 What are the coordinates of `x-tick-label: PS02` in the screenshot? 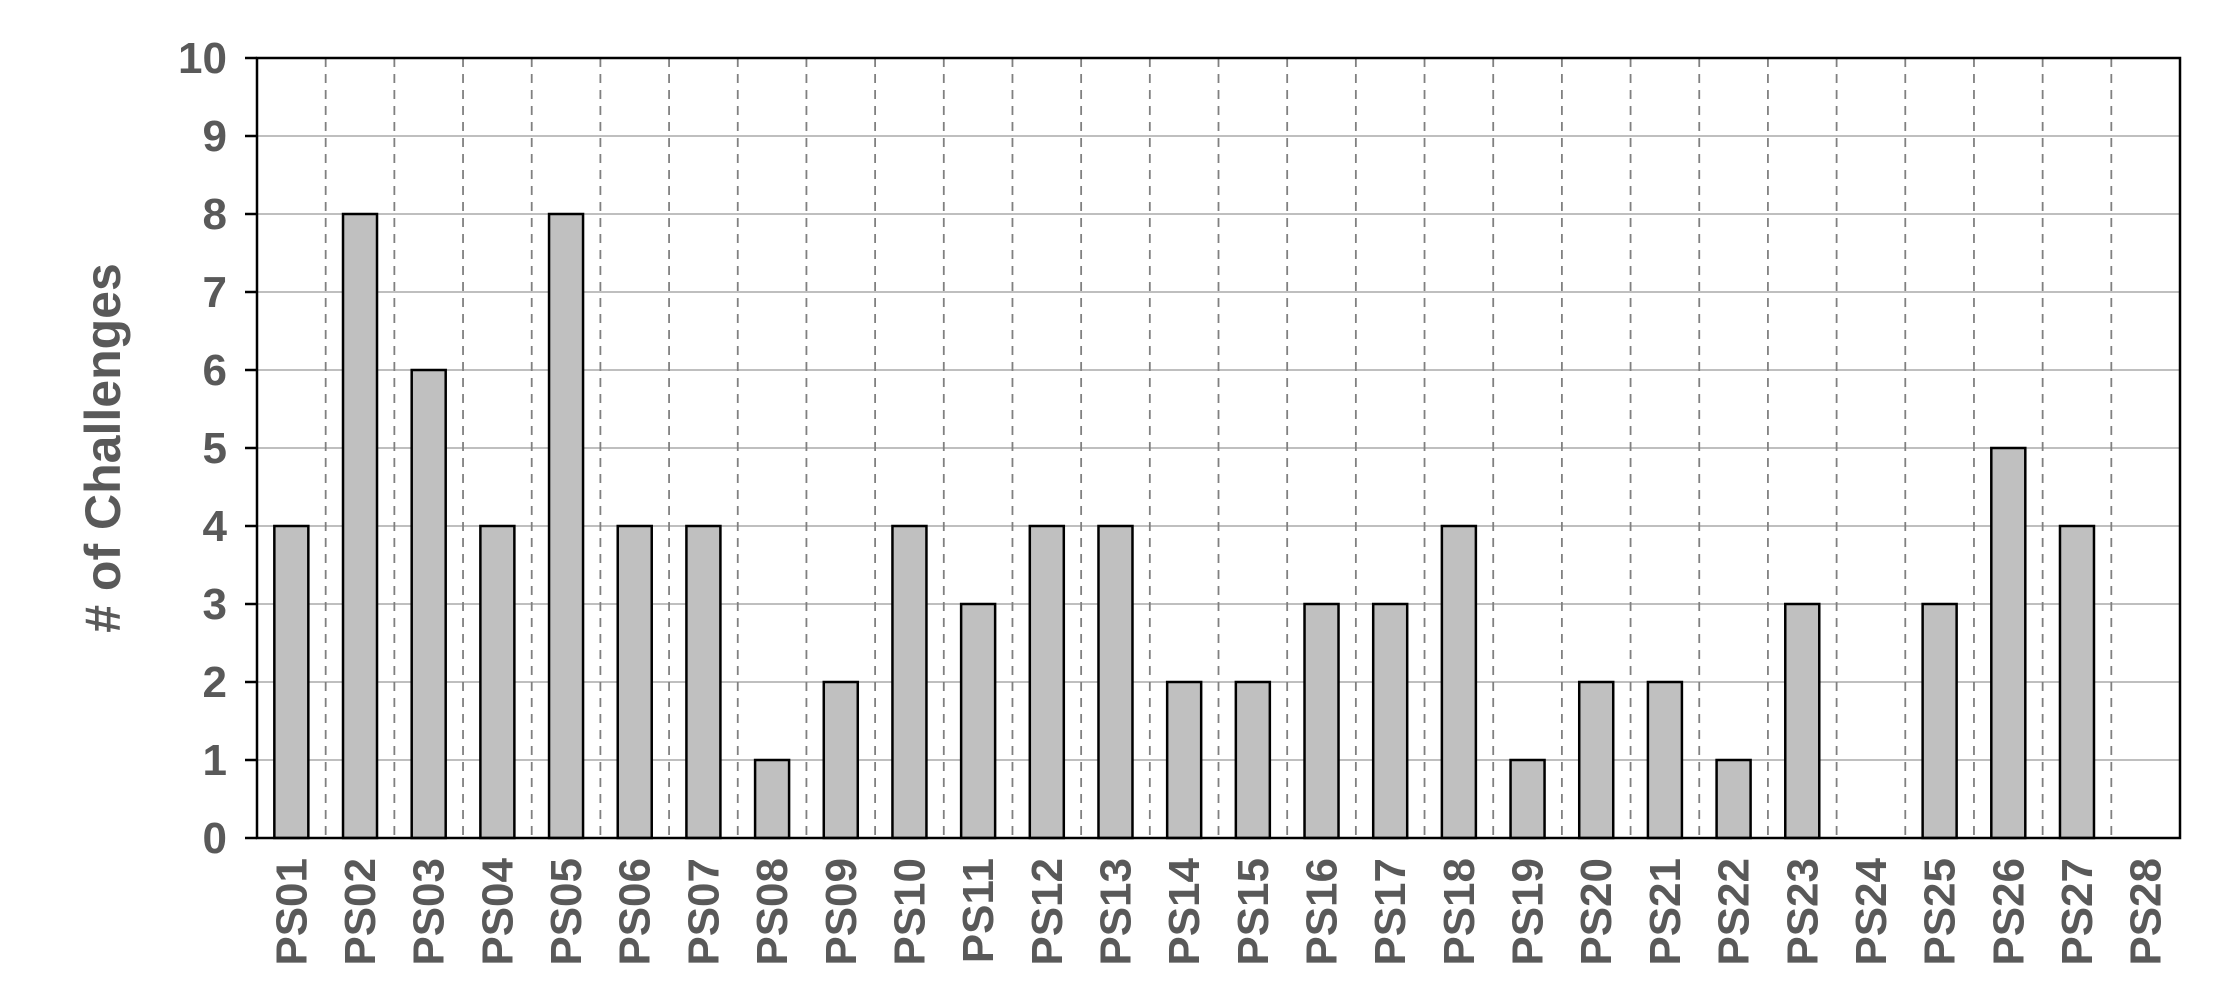 It's located at (360, 912).